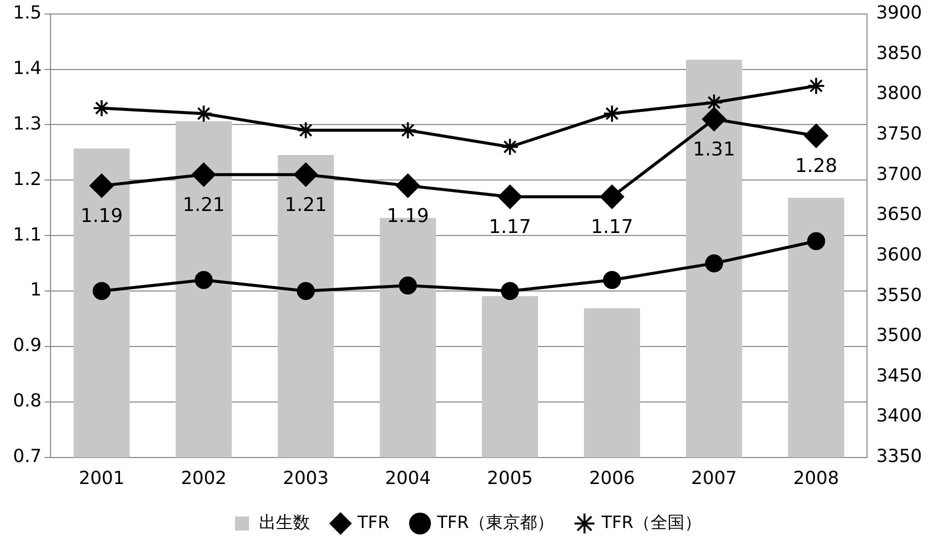 The image size is (935, 547). Describe the element at coordinates (495, 522) in the screenshot. I see `legend-label: TFR（東京都）` at that location.